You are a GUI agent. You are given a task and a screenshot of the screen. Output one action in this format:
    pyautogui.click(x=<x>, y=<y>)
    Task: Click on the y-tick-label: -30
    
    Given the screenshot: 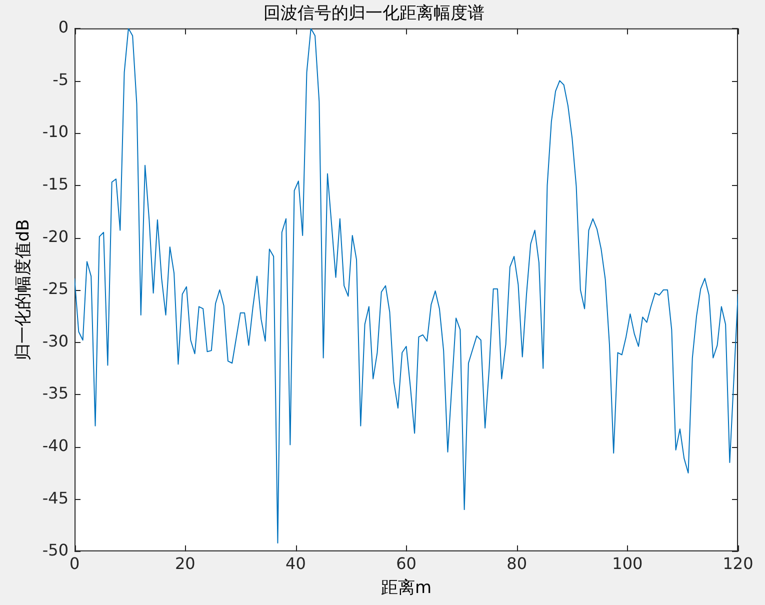 What is the action you would take?
    pyautogui.click(x=55, y=340)
    